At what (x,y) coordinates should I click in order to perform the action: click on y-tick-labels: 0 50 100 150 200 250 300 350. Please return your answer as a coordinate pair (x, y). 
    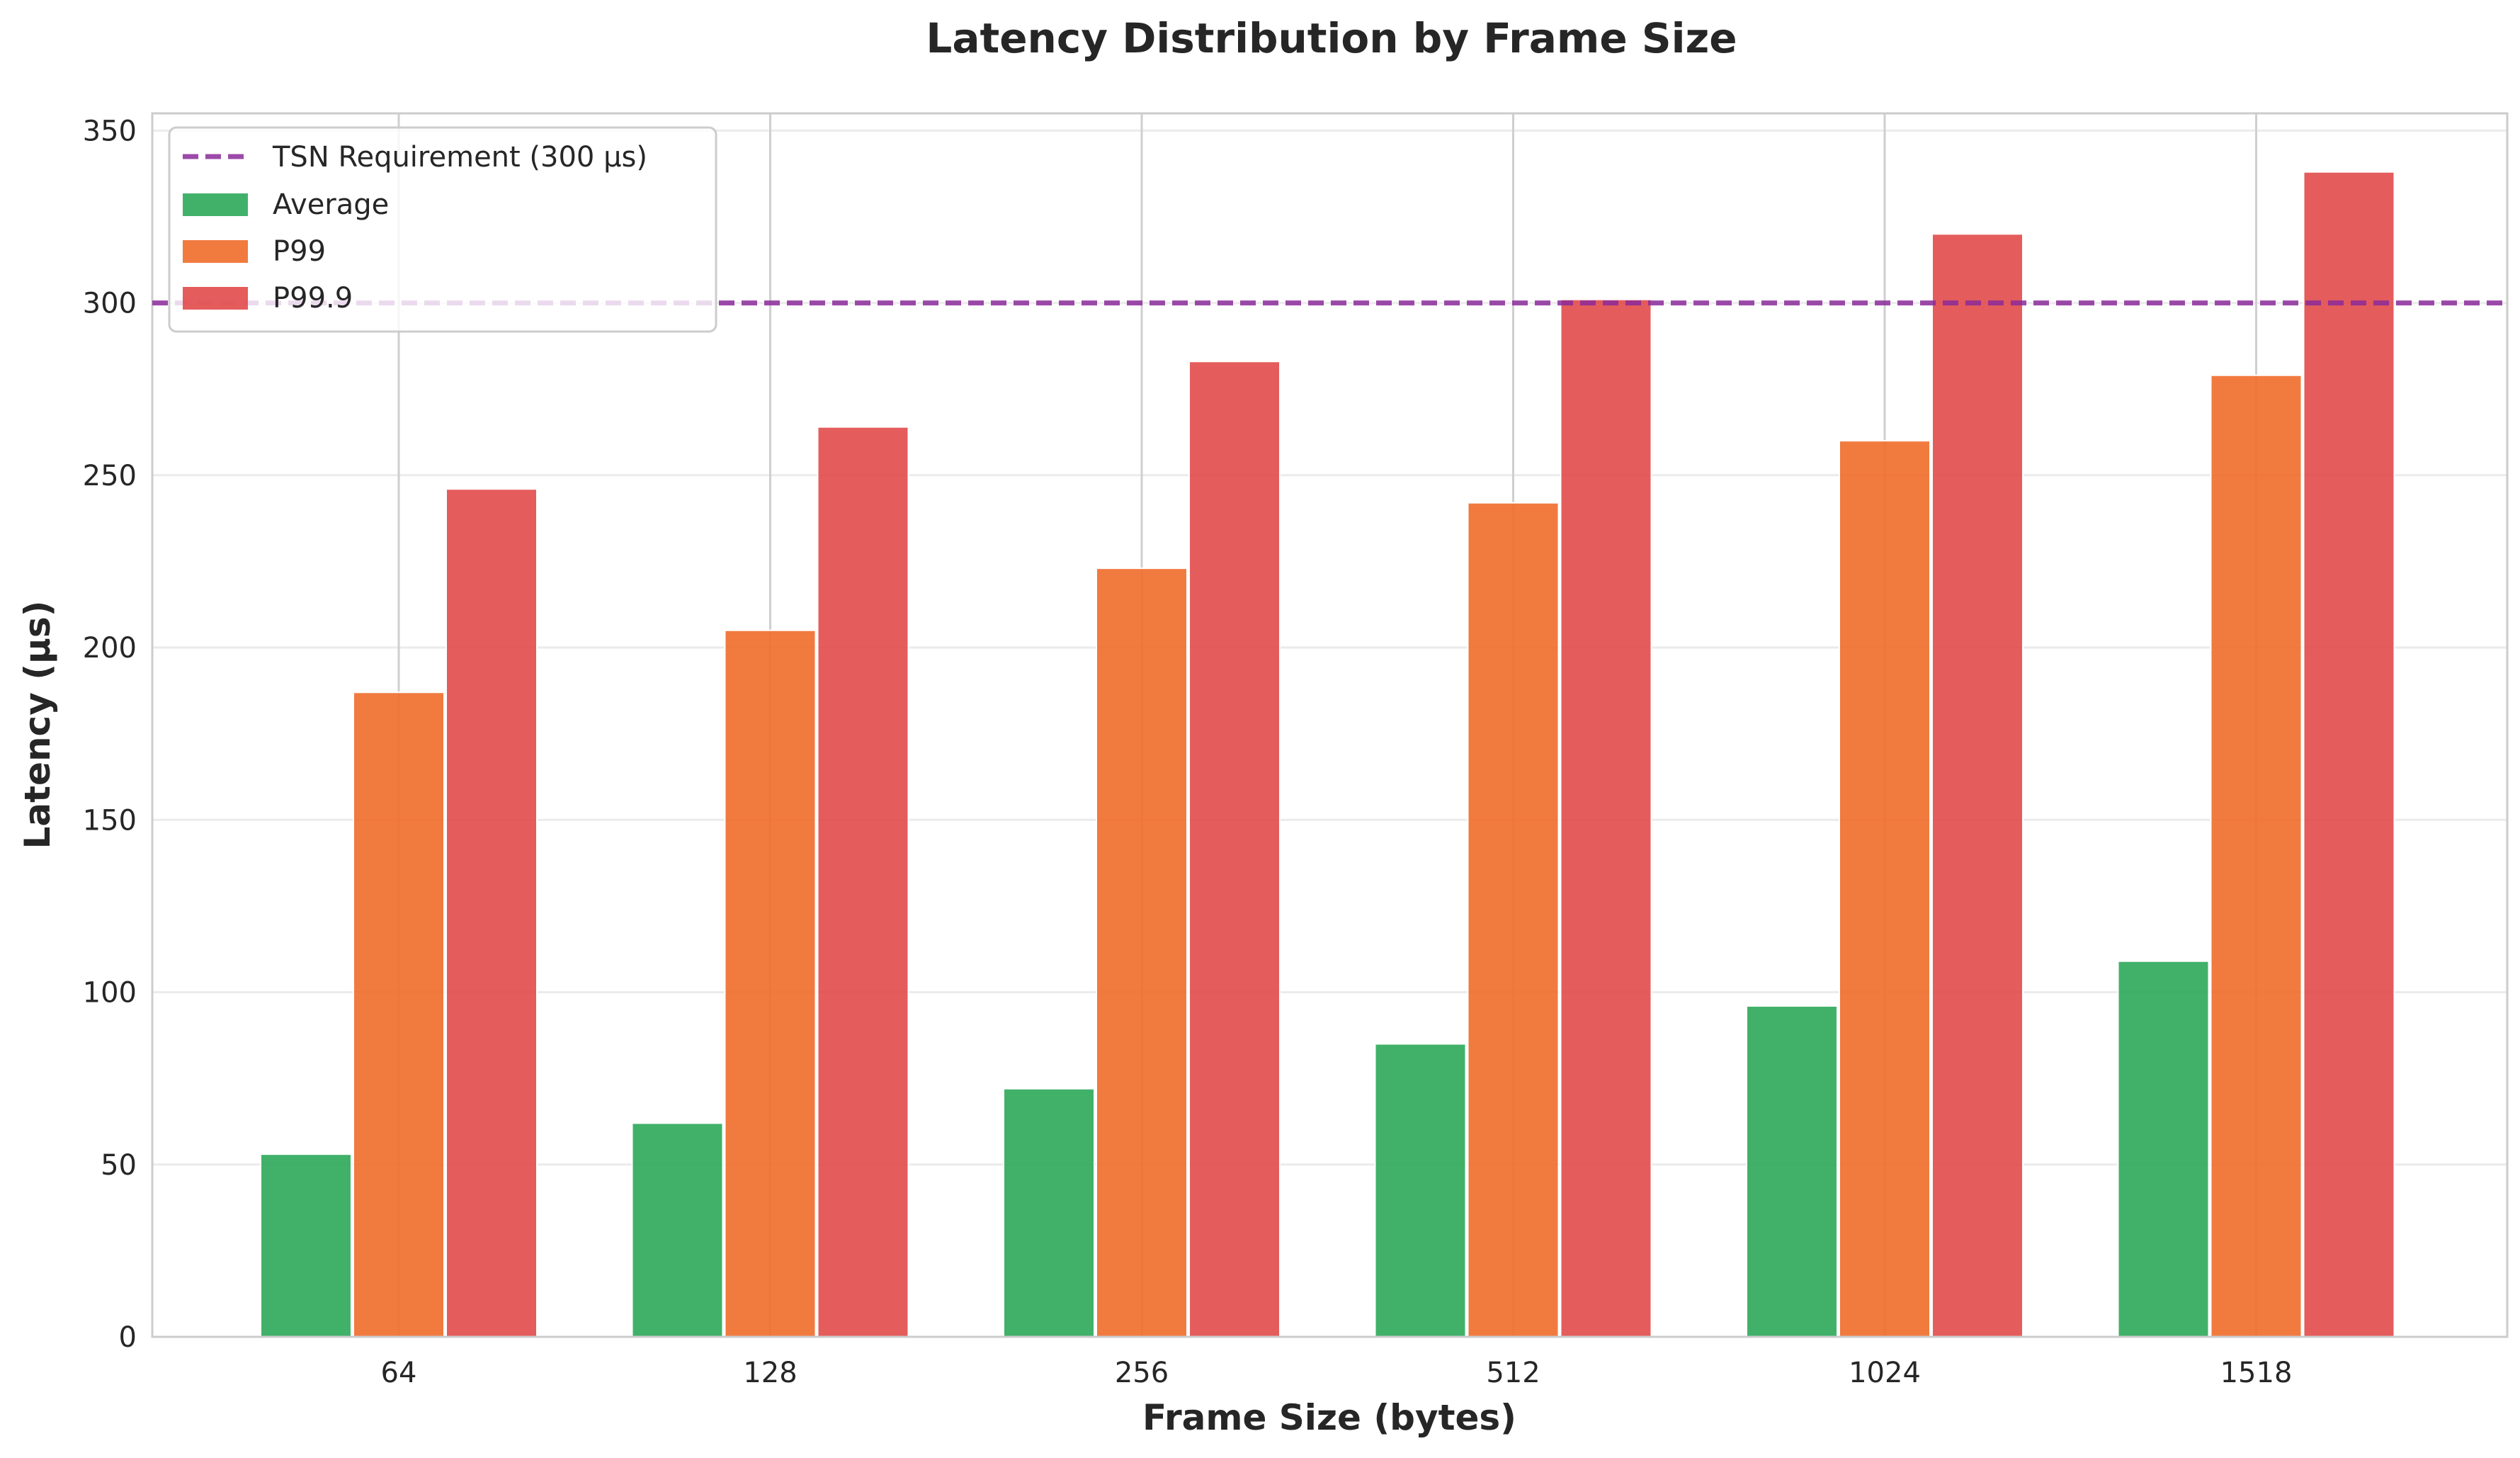
    Looking at the image, I should click on (110, 734).